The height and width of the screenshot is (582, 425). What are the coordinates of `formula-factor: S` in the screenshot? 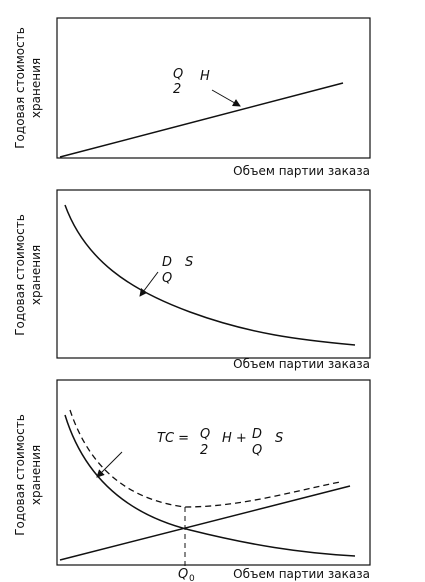 It's located at (279, 438).